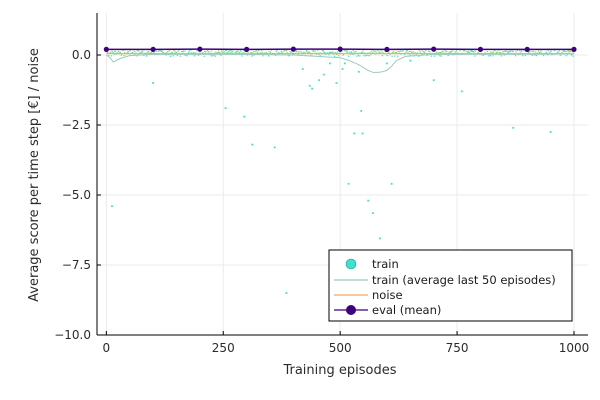  What do you see at coordinates (464, 280) in the screenshot?
I see `legend-label-train-average: train (average last 50 episodes)` at bounding box center [464, 280].